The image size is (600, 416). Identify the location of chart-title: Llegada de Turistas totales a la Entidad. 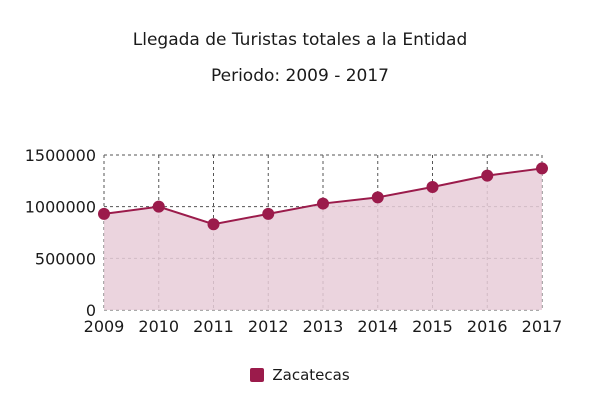
(300, 40).